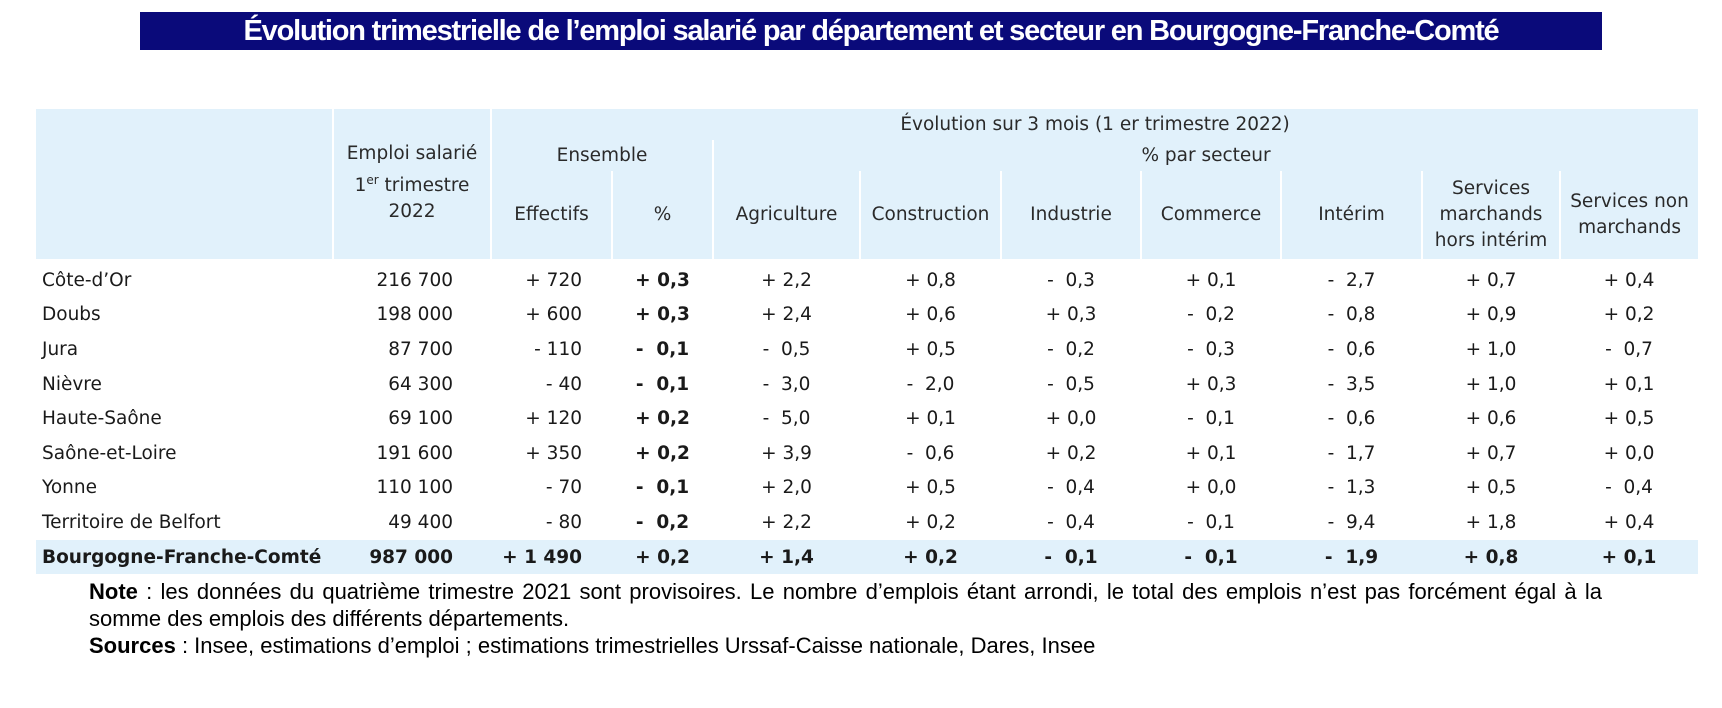  What do you see at coordinates (1351, 557) in the screenshot?
I see `cell-interim: - 1,9` at bounding box center [1351, 557].